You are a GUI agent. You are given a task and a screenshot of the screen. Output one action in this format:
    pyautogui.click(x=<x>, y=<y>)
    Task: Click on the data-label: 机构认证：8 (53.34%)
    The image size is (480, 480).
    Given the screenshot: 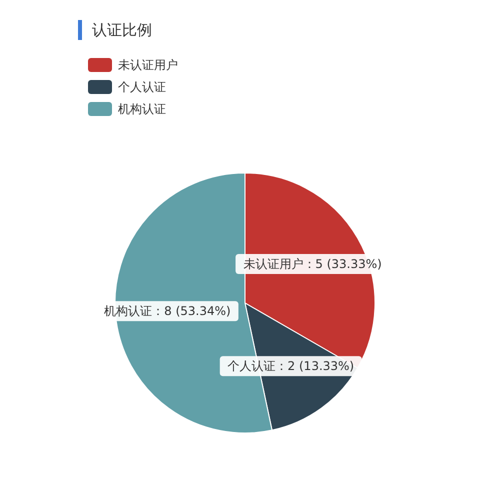 What is the action you would take?
    pyautogui.click(x=167, y=311)
    